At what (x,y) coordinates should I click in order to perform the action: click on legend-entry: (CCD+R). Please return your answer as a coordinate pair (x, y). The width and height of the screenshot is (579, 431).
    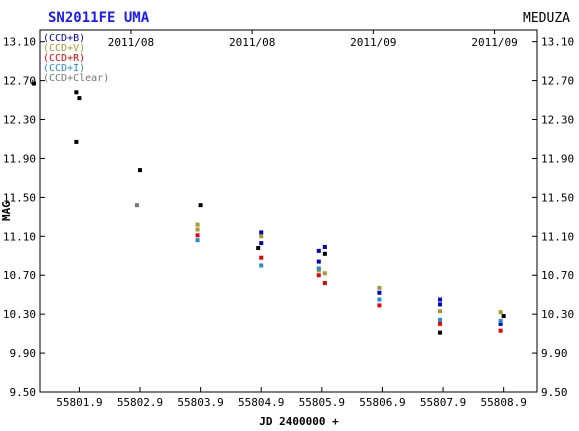
    Looking at the image, I should click on (64, 58).